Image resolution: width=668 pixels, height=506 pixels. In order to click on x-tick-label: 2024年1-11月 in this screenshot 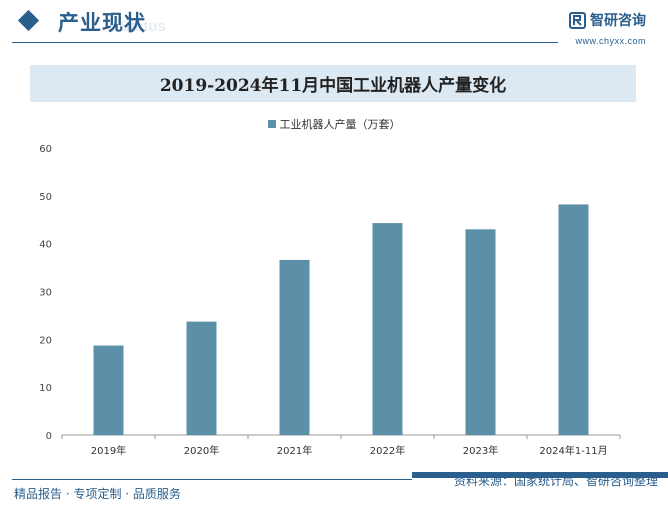, I will do `click(573, 450)`.